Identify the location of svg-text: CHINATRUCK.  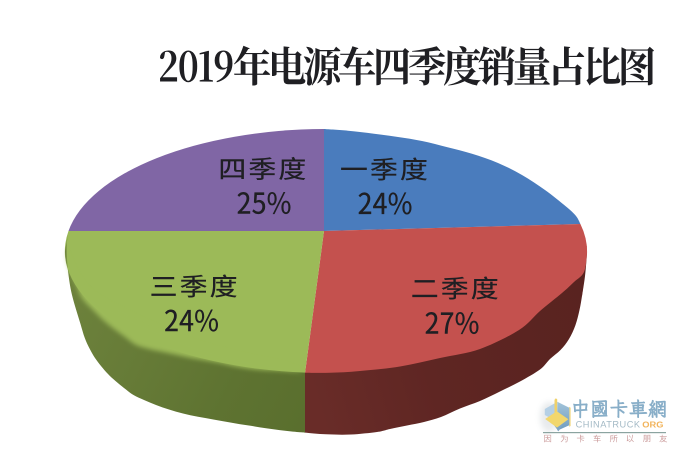
(608, 424).